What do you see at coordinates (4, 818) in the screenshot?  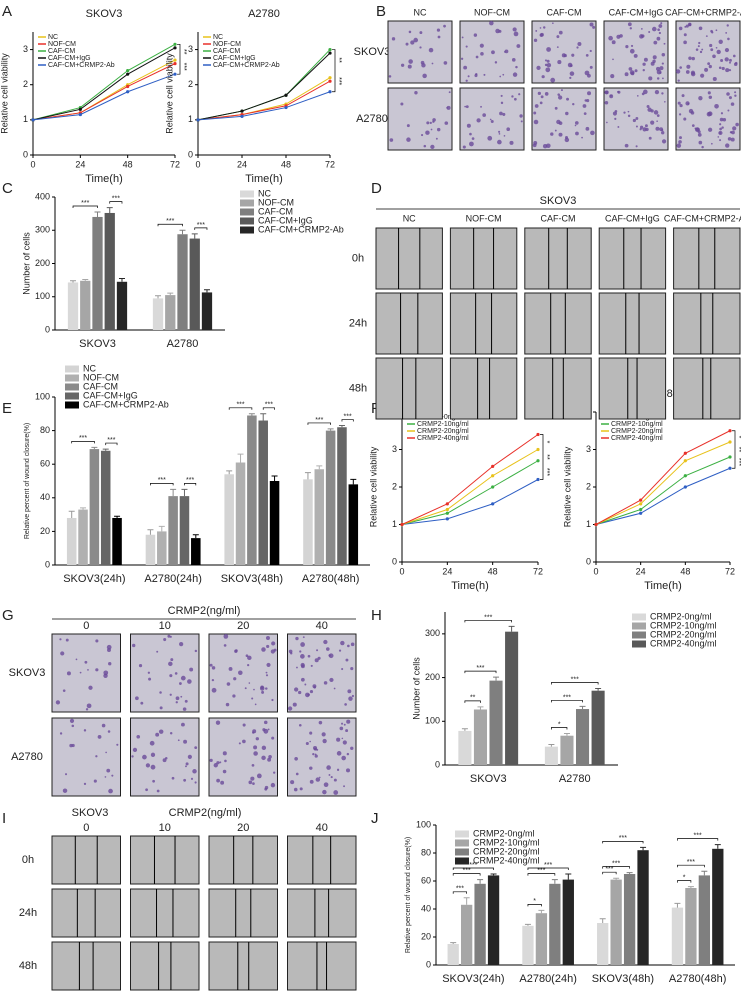 I see `panel-letter: I` at bounding box center [4, 818].